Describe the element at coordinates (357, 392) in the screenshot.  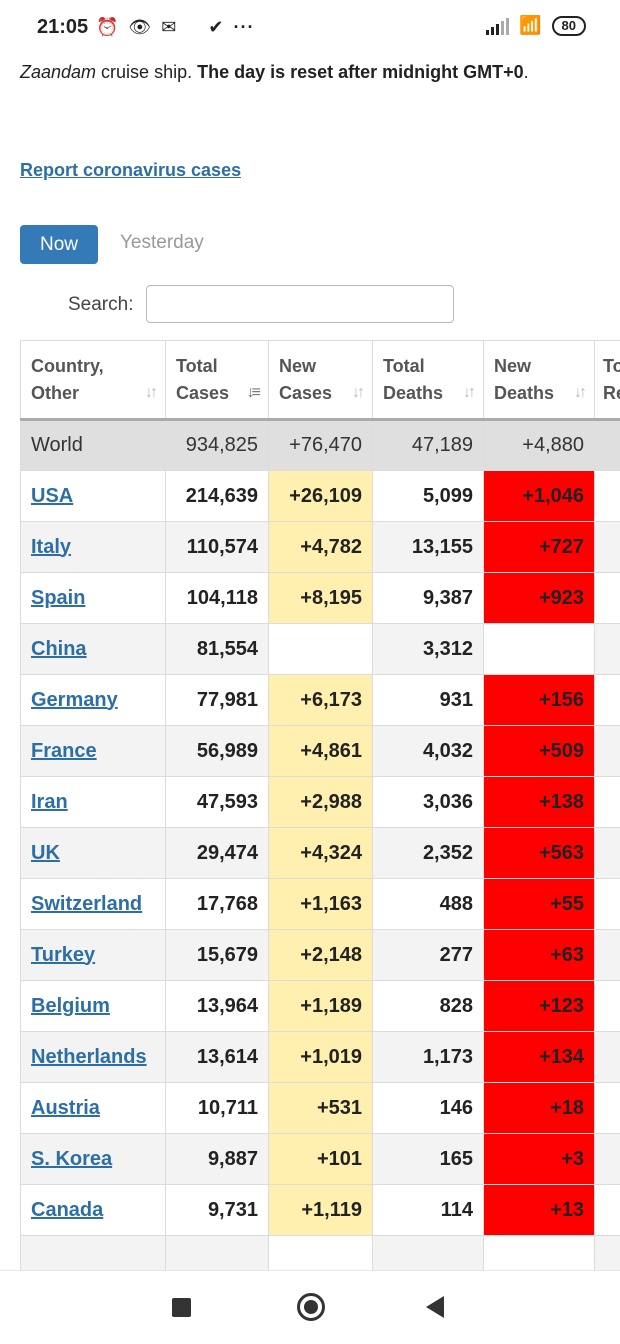
I see `sort-icon: ↓↑` at that location.